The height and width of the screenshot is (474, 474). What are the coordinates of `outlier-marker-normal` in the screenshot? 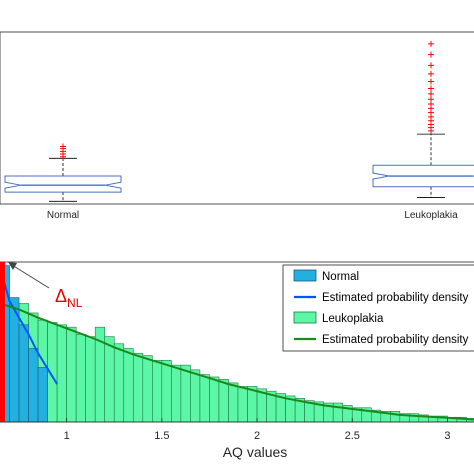 It's located at (63, 146).